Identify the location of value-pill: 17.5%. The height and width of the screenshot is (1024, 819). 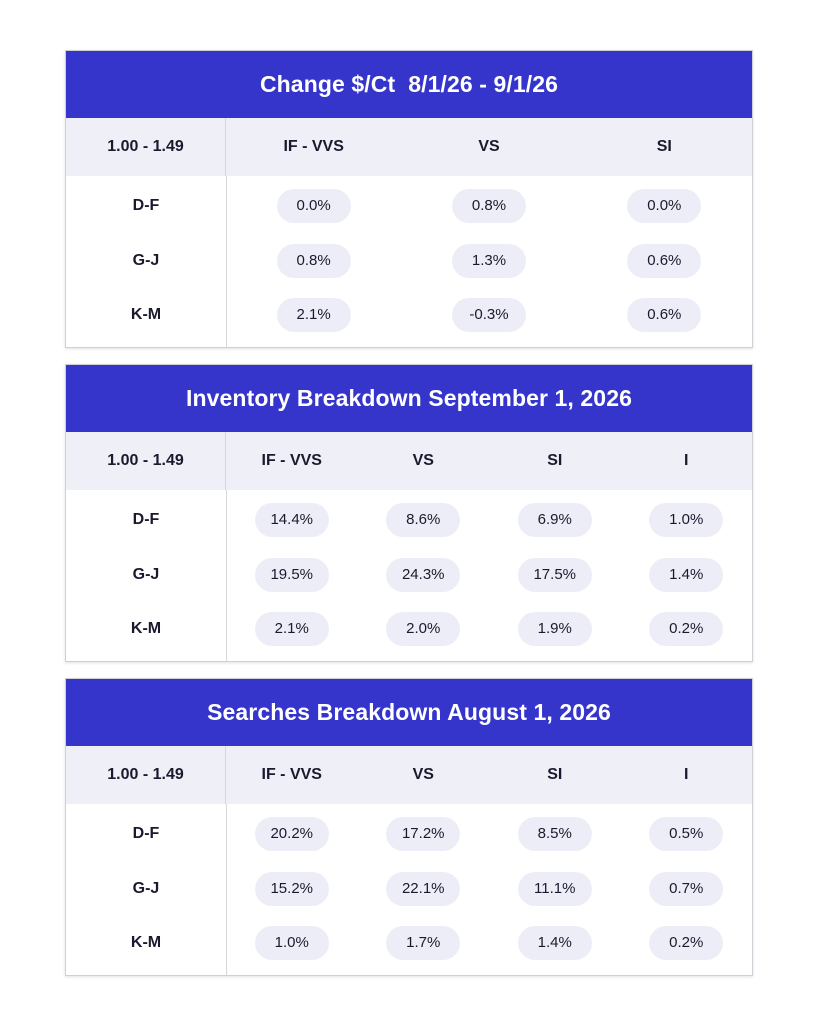
(554, 574).